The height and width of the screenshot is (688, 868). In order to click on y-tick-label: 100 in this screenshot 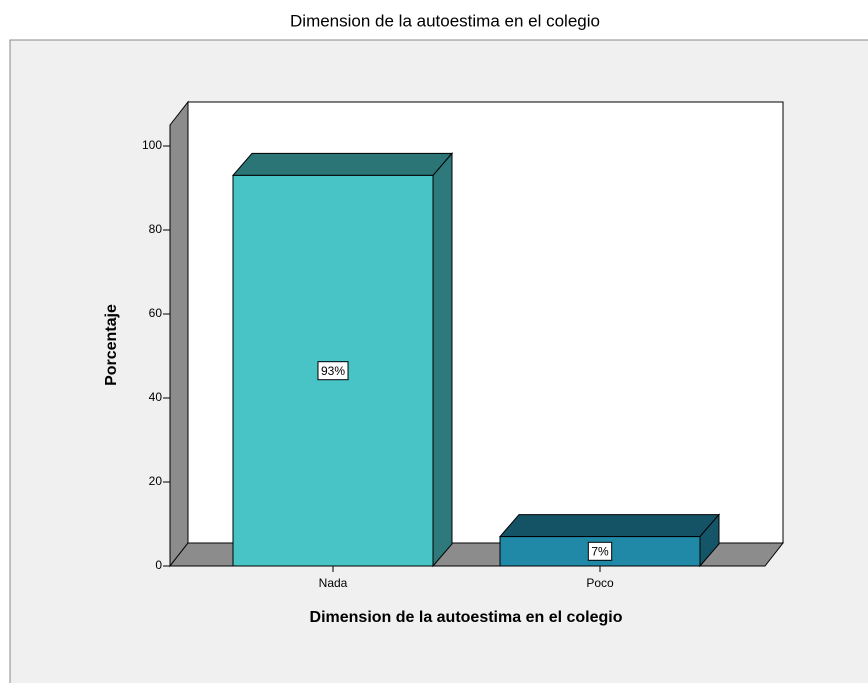, I will do `click(152, 145)`.